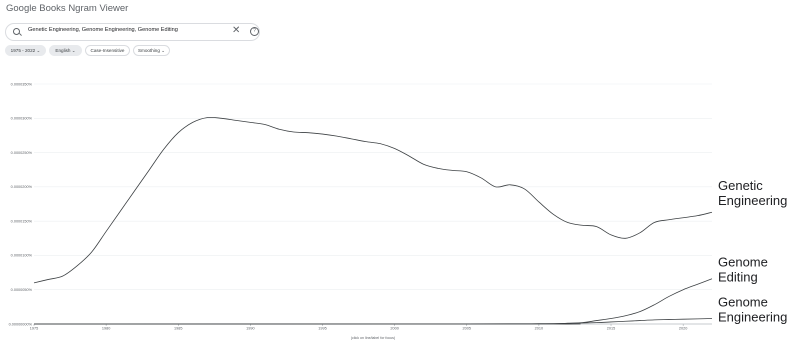 The width and height of the screenshot is (797, 342). I want to click on y-tick-label: 0.0000300%, so click(22, 119).